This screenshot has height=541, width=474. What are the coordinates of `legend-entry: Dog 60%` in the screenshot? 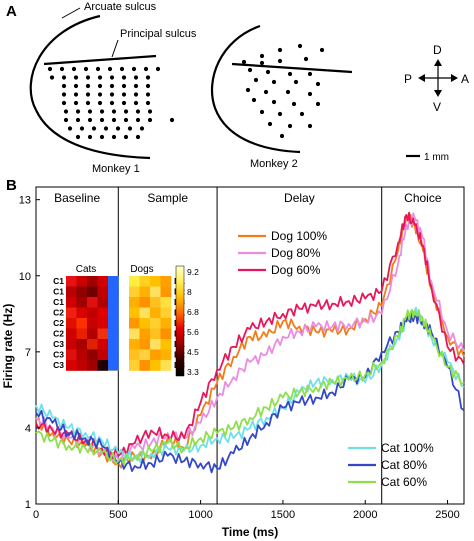 It's located at (296, 270).